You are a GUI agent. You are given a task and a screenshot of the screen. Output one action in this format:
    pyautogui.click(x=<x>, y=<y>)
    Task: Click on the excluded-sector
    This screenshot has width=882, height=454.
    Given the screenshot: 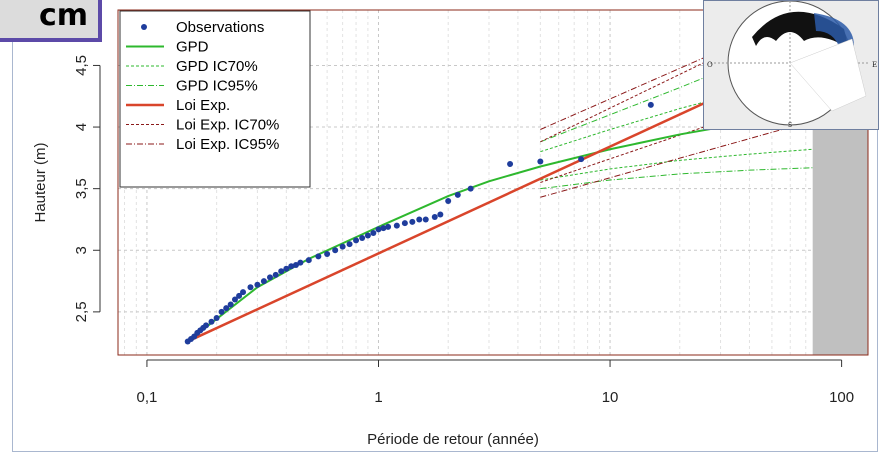 What is the action you would take?
    pyautogui.click(x=828, y=75)
    